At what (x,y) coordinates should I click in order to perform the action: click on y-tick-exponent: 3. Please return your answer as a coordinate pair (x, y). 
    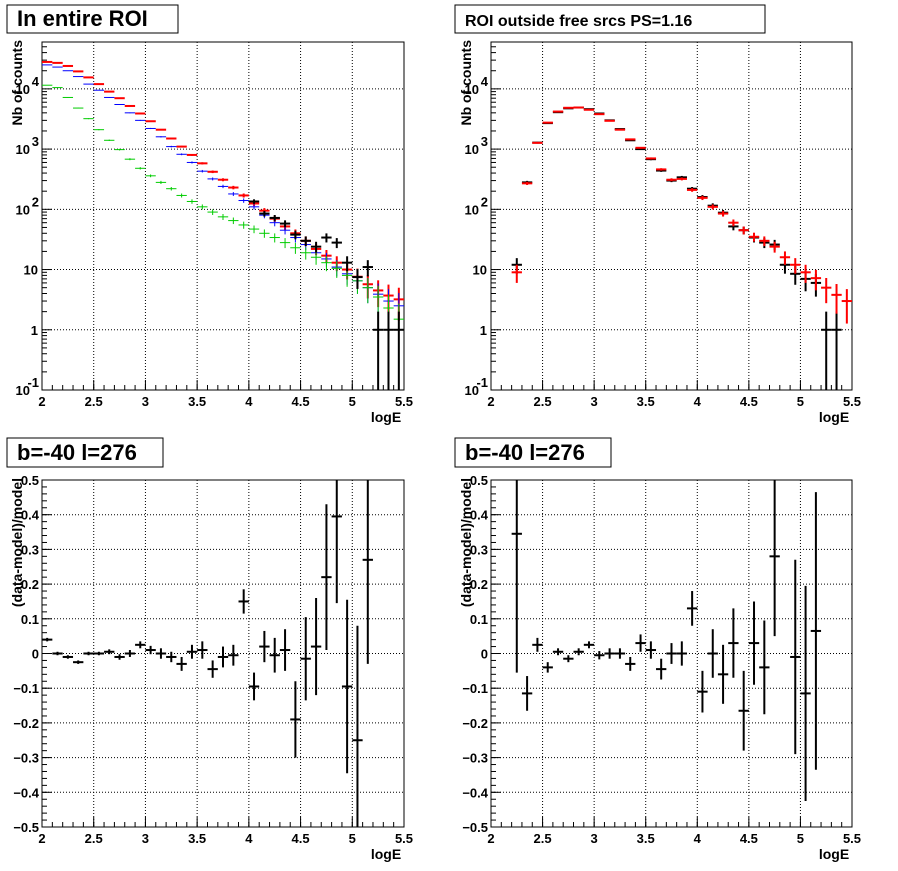
    Looking at the image, I should click on (35, 141).